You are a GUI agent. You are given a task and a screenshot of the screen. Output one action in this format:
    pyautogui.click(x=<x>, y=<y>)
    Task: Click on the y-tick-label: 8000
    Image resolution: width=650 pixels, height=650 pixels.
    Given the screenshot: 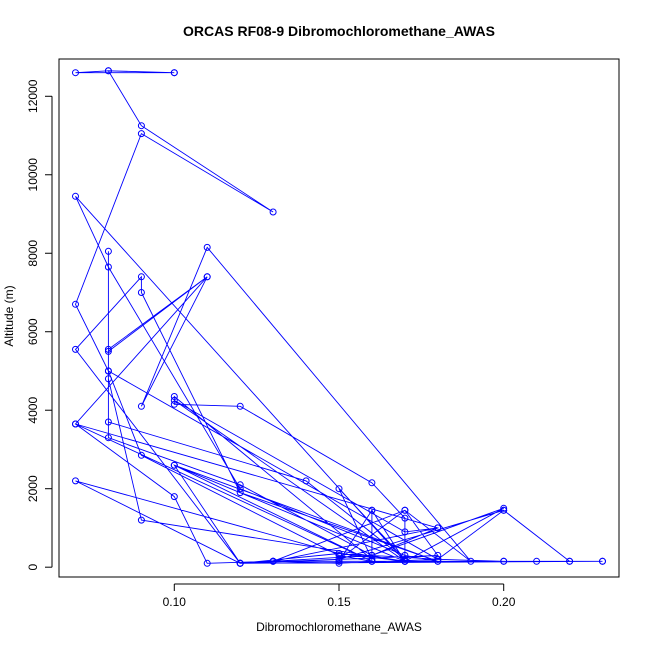 What is the action you would take?
    pyautogui.click(x=33, y=253)
    